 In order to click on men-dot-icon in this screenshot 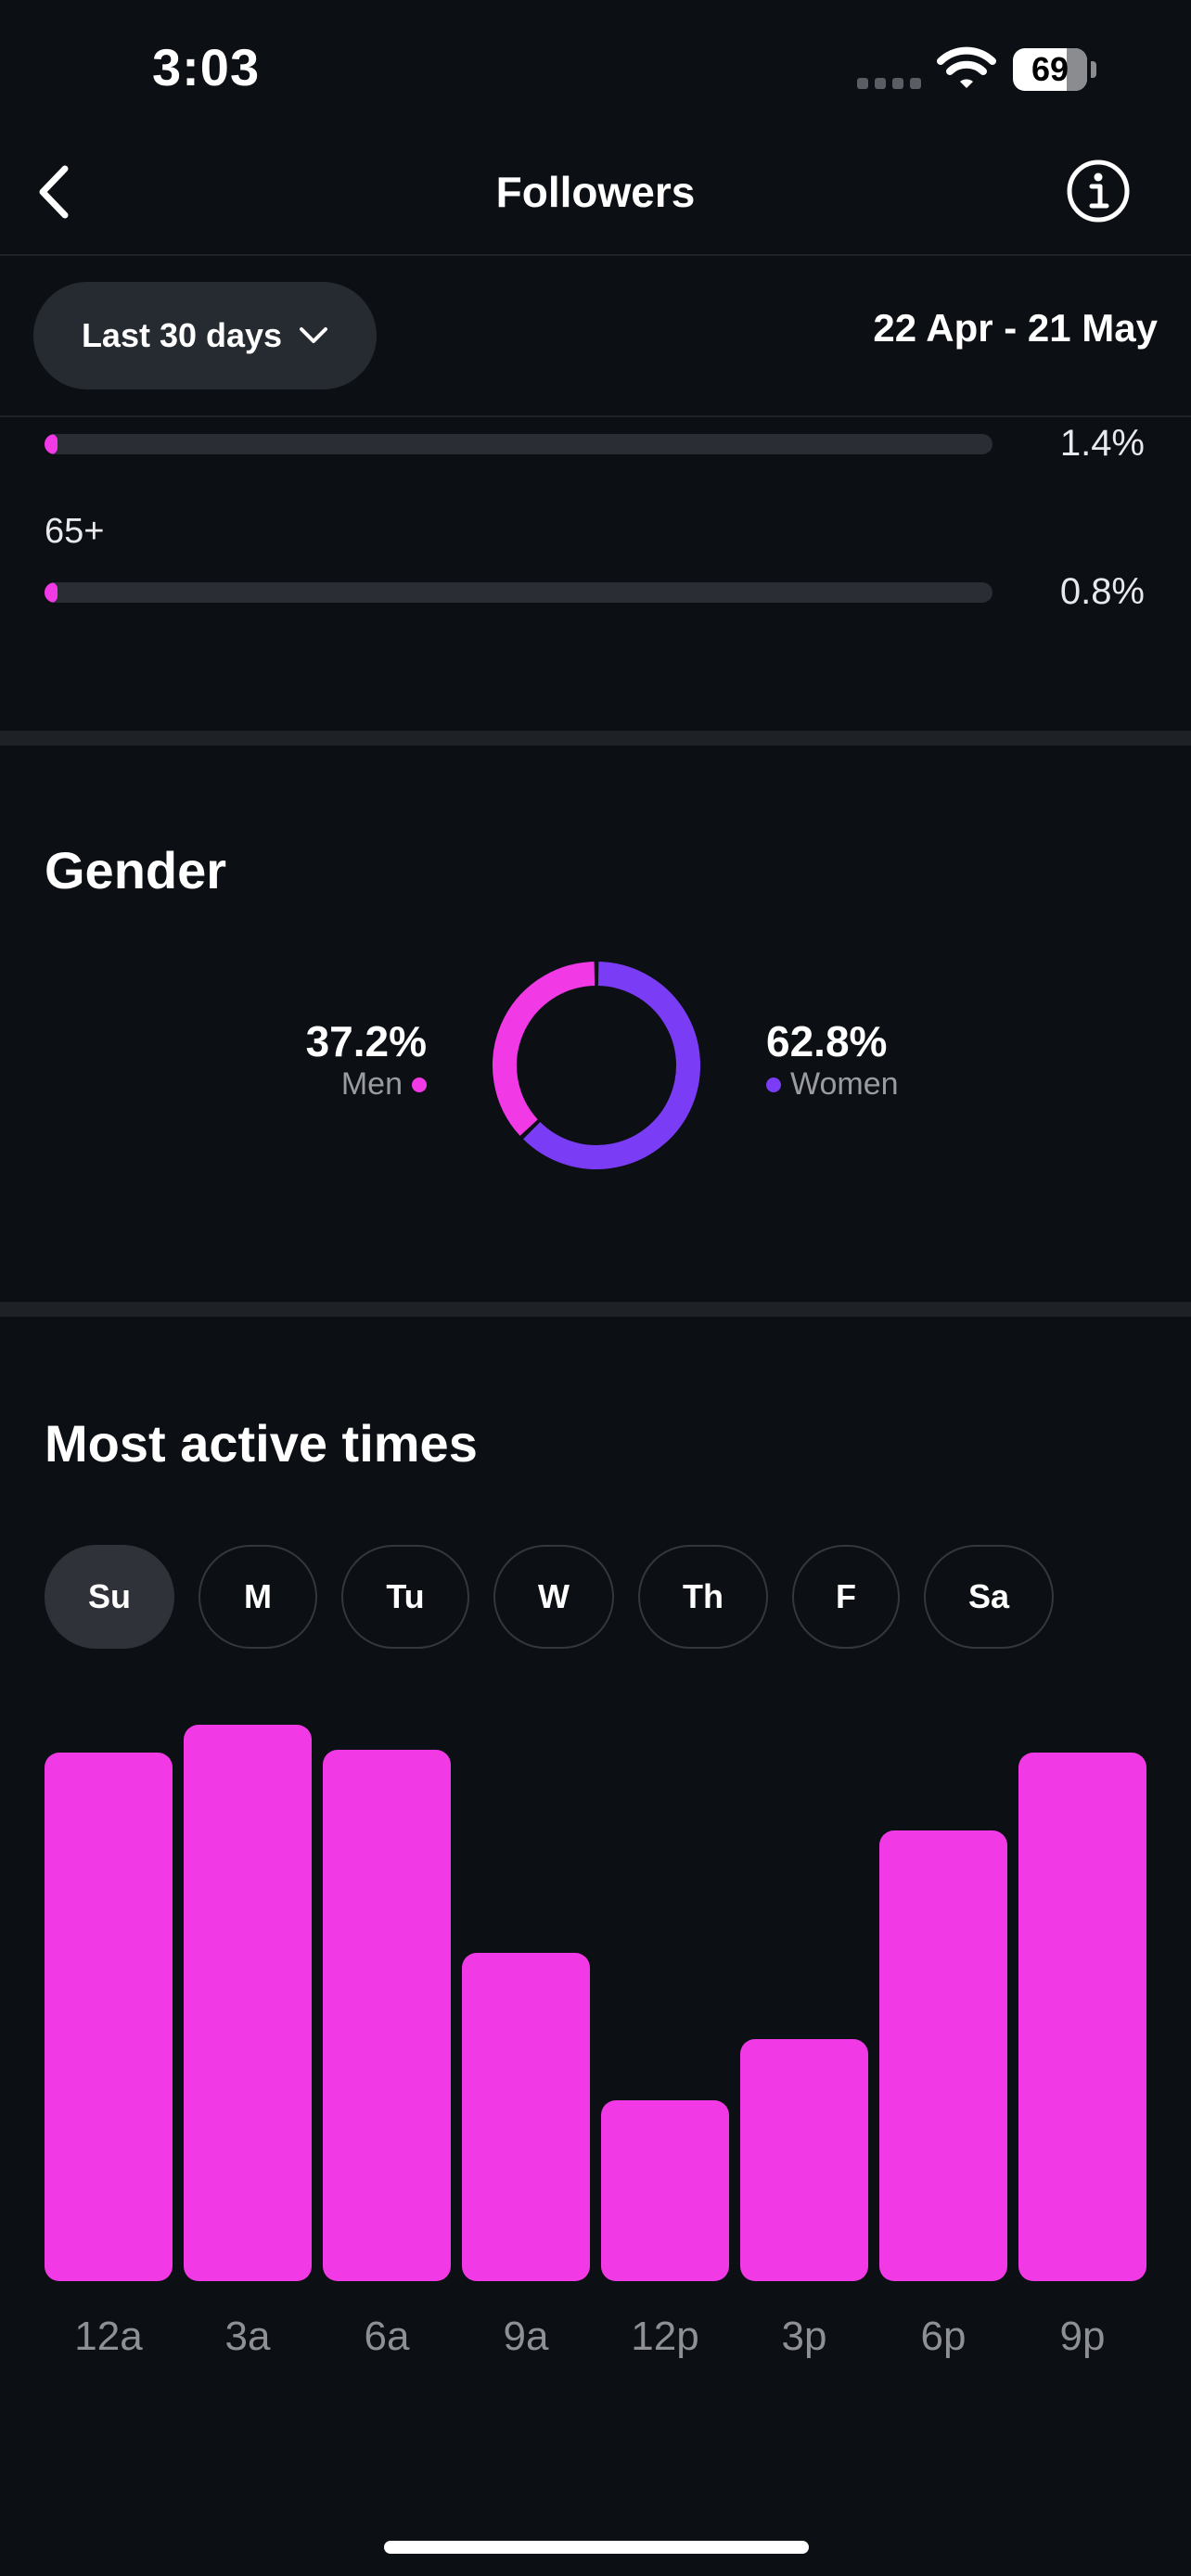, I will do `click(419, 1084)`.